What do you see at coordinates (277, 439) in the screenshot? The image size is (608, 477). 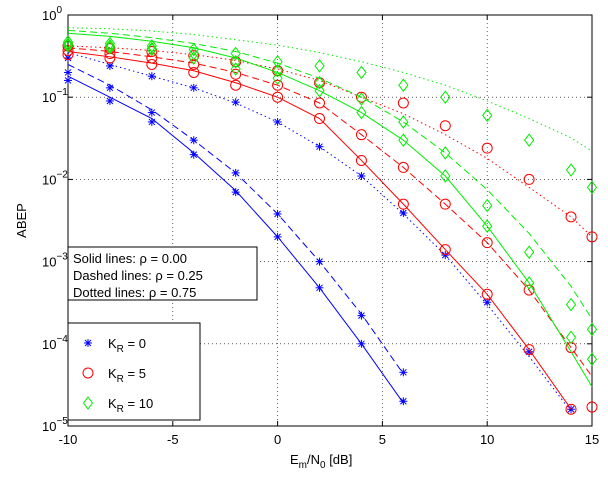 I see `x-tick-label: 0` at bounding box center [277, 439].